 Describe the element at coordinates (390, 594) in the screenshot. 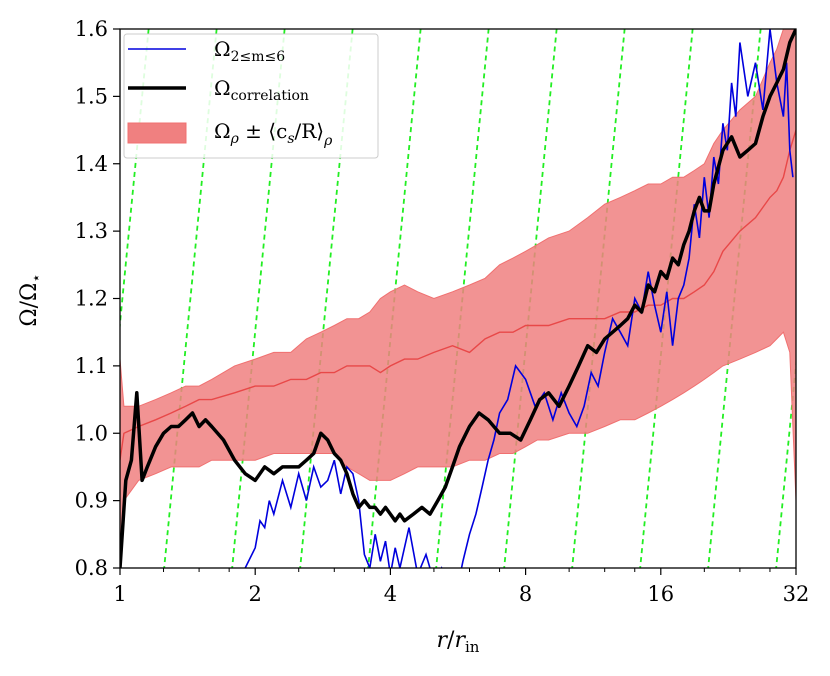

I see `x-tick-label: 4` at that location.